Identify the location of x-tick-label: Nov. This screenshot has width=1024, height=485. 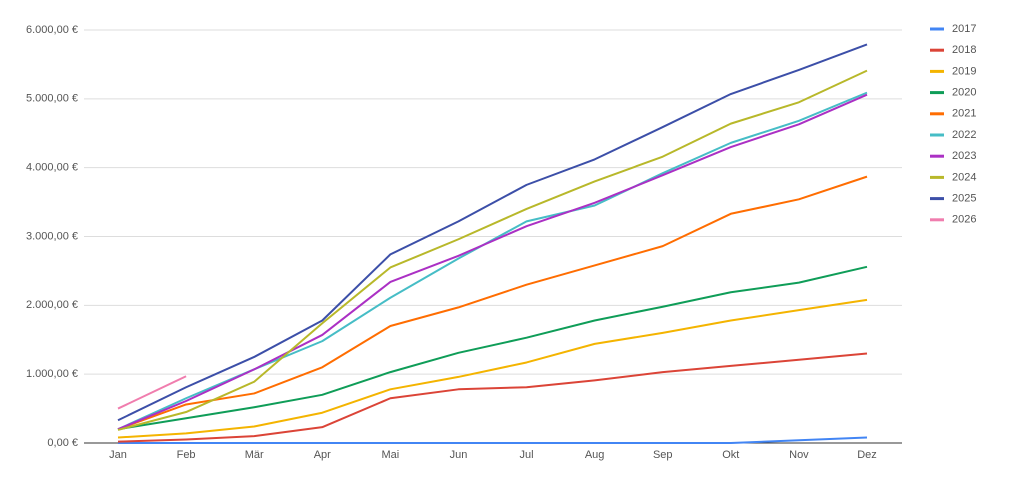
(799, 455).